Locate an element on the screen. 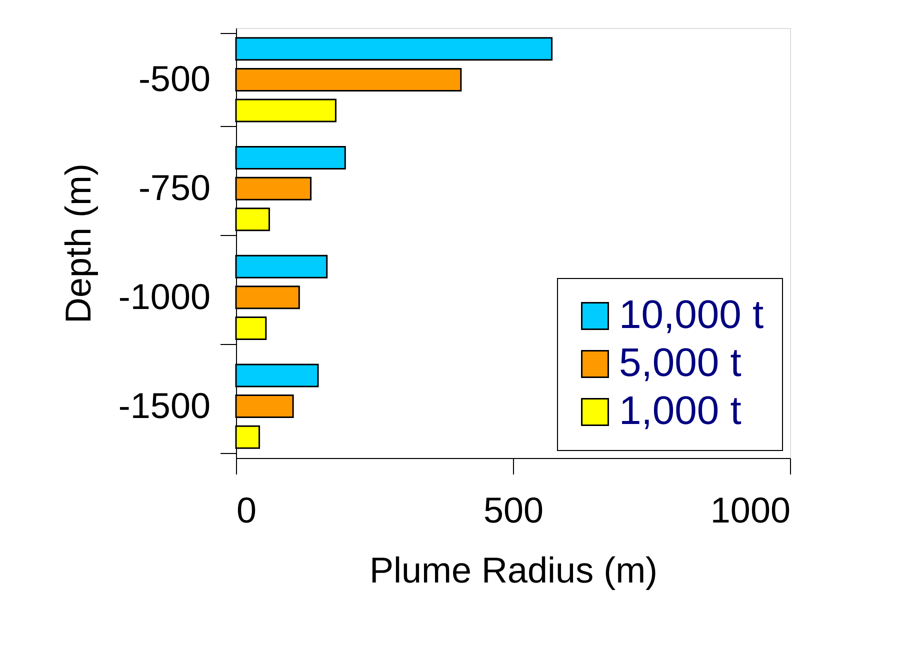 The width and height of the screenshot is (908, 647). y-tick-label: -750 is located at coordinates (174, 187).